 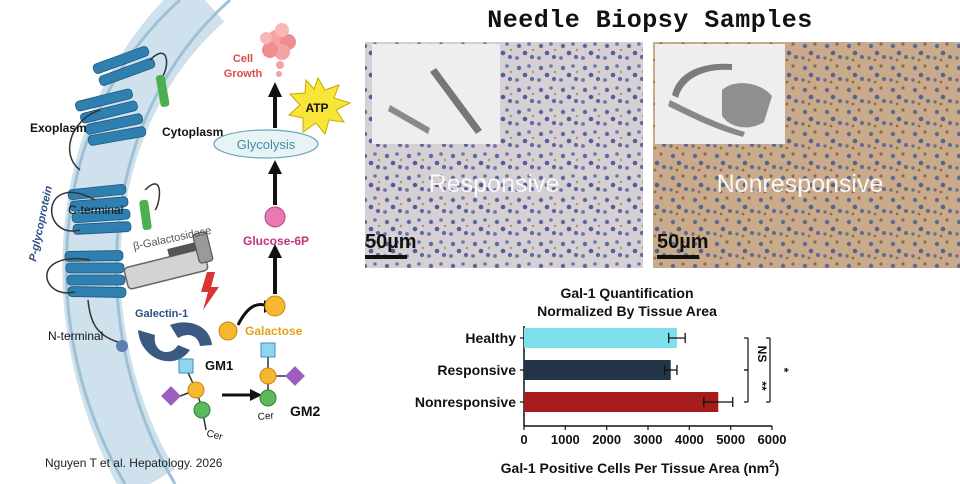 What do you see at coordinates (689, 439) in the screenshot?
I see `chart-x-tick-label: 4000` at bounding box center [689, 439].